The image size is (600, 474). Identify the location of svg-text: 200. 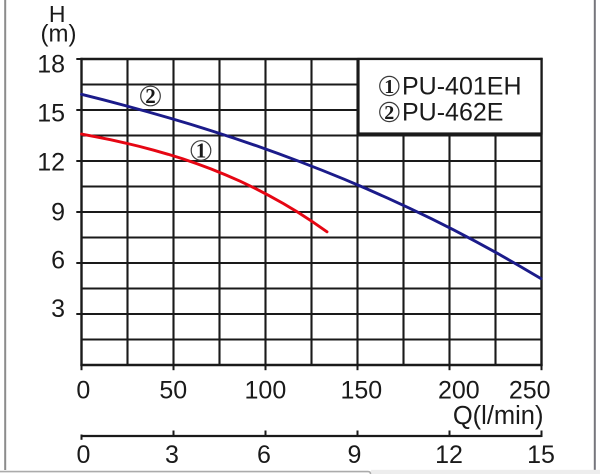
(459, 390).